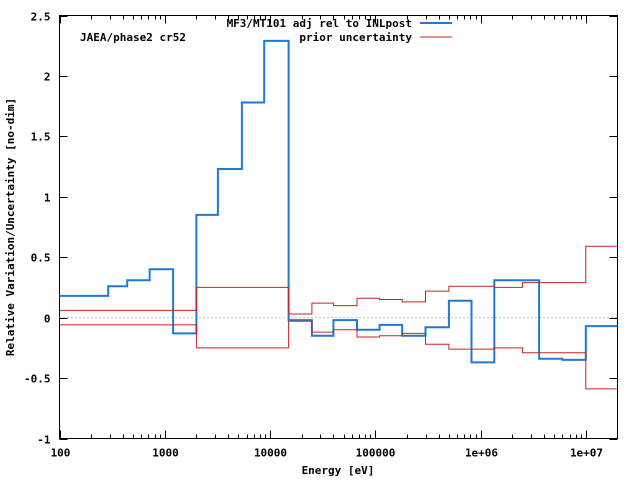 This screenshot has width=640, height=480. Describe the element at coordinates (47, 198) in the screenshot. I see `y-tick-label: 1` at that location.